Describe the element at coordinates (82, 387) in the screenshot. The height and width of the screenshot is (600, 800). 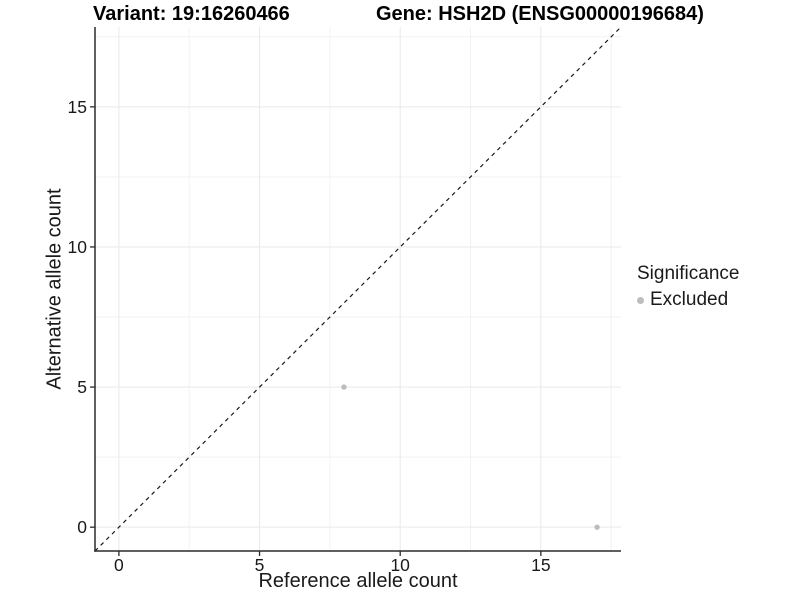
I see `y-tick-label: 5` at that location.